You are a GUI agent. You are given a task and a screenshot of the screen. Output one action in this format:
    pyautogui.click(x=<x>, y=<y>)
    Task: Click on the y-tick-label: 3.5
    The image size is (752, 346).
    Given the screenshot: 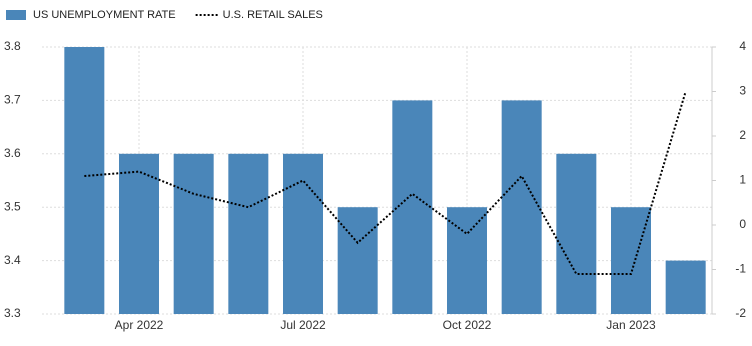 What is the action you would take?
    pyautogui.click(x=12, y=206)
    